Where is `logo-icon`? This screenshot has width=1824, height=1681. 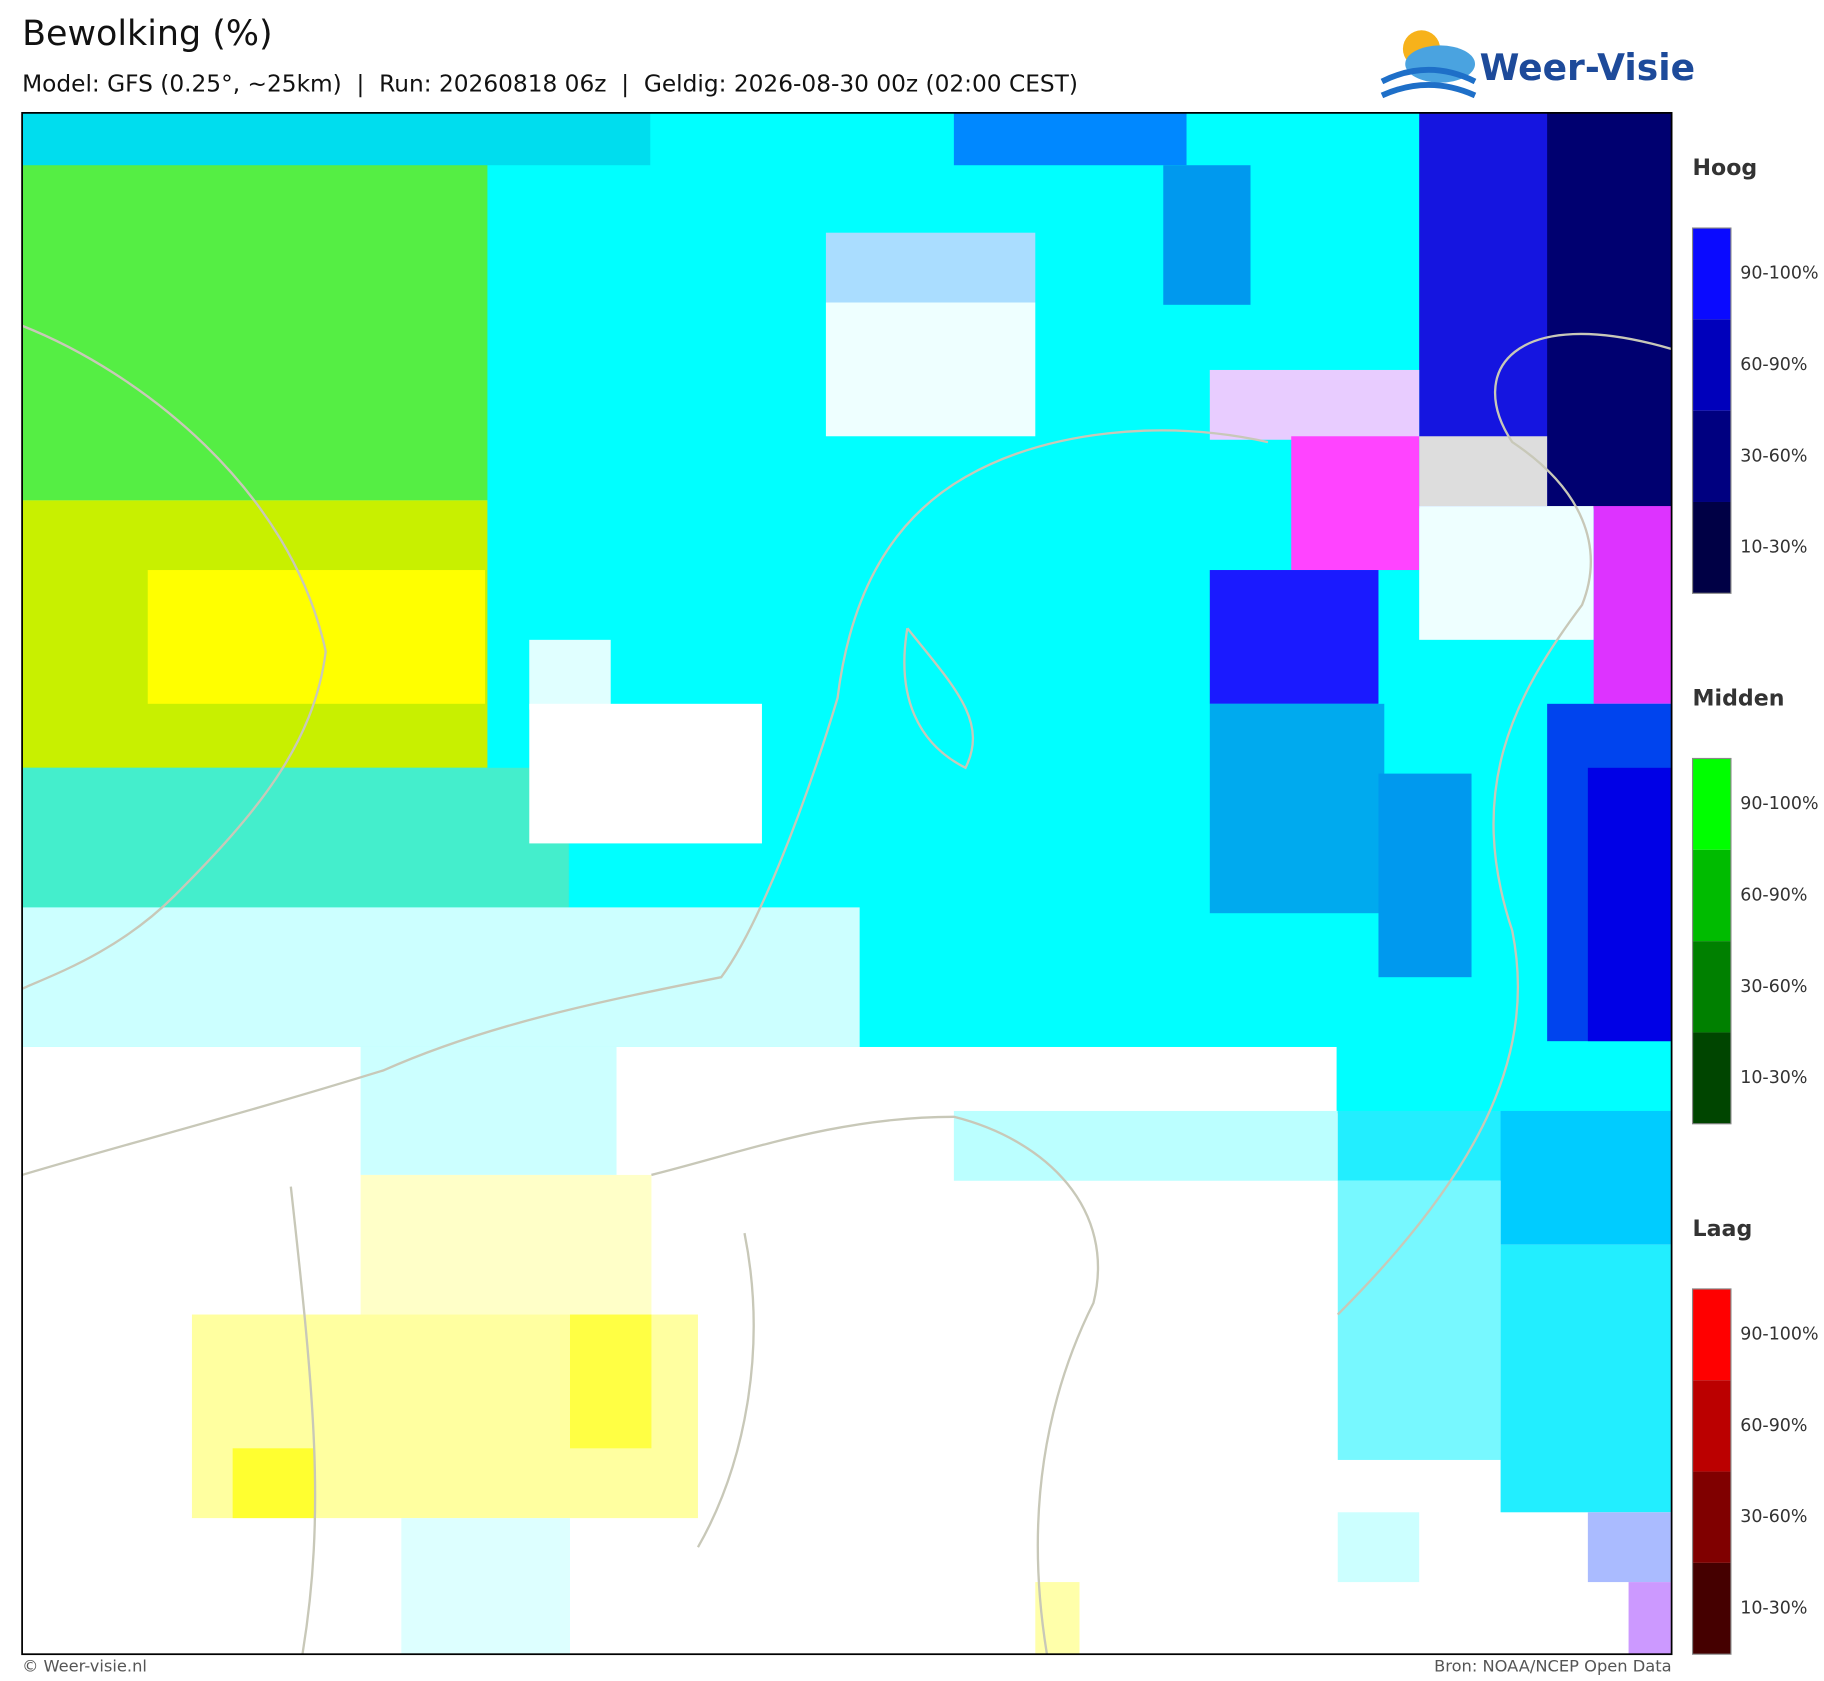 logo-icon is located at coordinates (1428, 64).